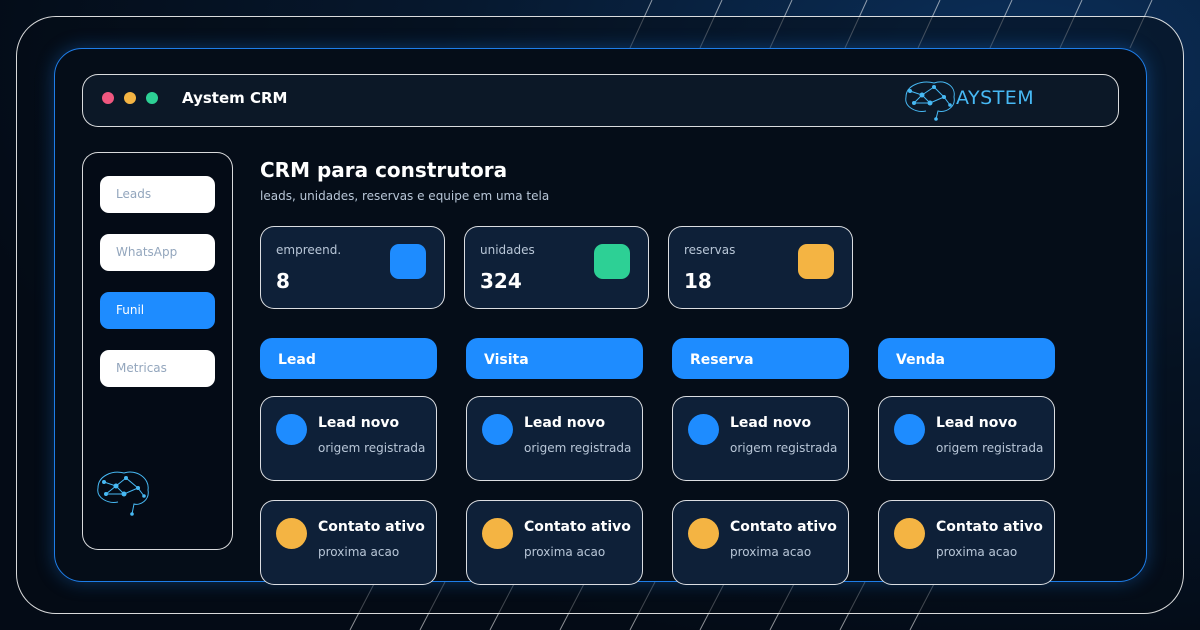  What do you see at coordinates (698, 281) in the screenshot?
I see `stat-value: 18` at bounding box center [698, 281].